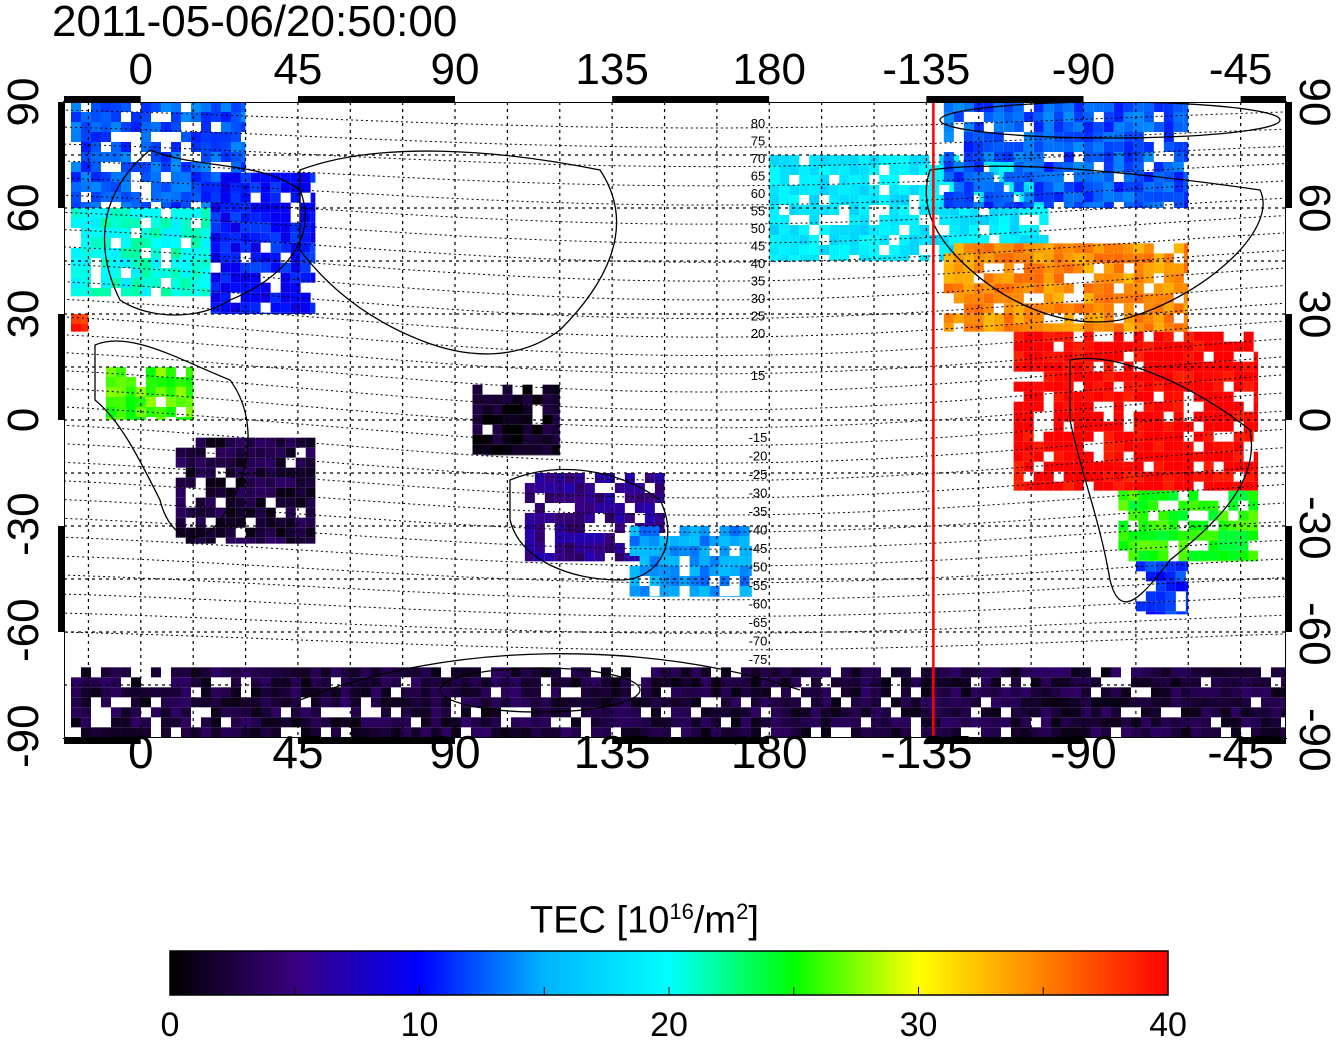 The image size is (1340, 1045). I want to click on contour-label: -20, so click(758, 456).